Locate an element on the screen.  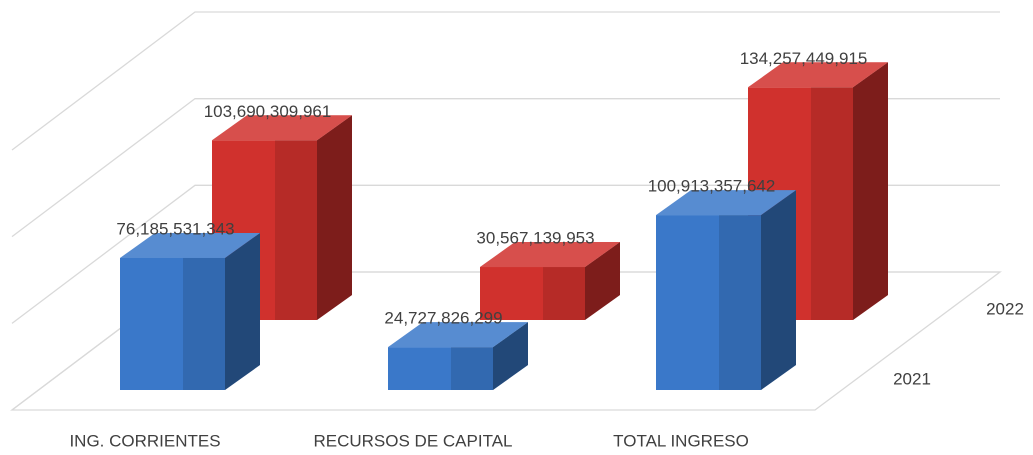
data-label: 103,690,309,961 is located at coordinates (268, 111).